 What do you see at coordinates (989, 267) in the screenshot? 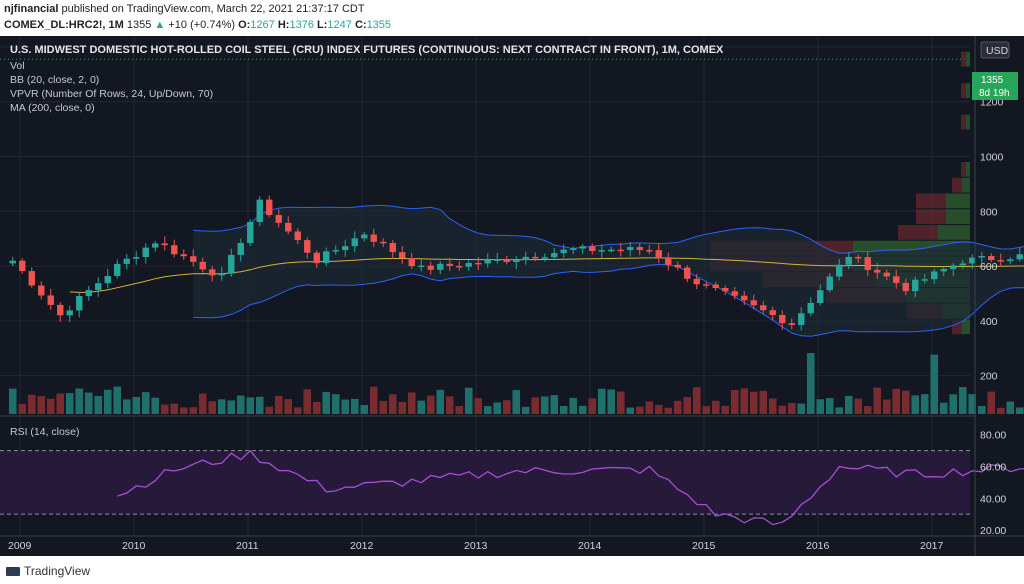
I see `y-tick-label: 600` at bounding box center [989, 267].